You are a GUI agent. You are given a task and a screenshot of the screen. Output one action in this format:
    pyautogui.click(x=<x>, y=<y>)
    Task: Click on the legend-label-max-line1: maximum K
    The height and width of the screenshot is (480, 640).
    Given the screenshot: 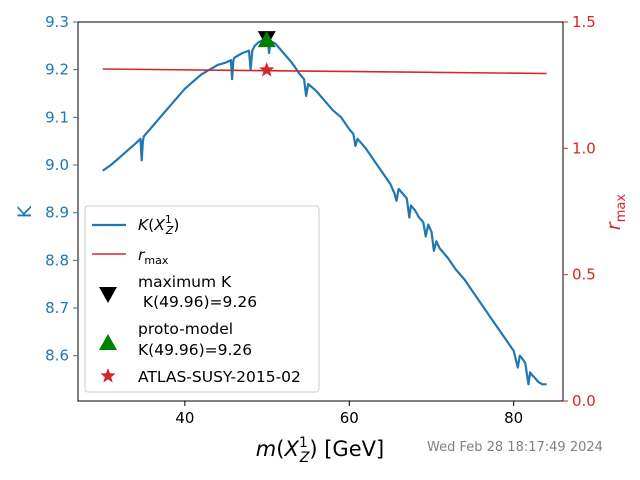 What is the action you would take?
    pyautogui.click(x=185, y=282)
    